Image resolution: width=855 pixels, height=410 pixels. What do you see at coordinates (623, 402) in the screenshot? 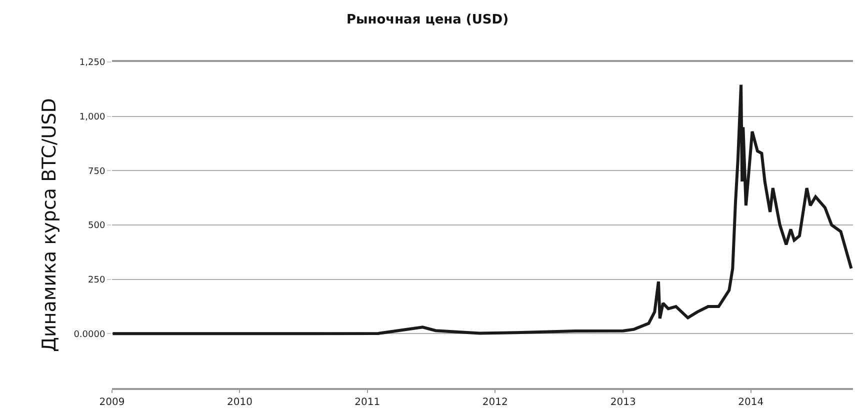
I see `x-tick-label: 2013` at bounding box center [623, 402].